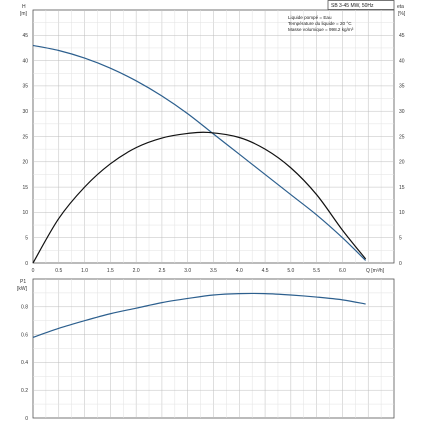  What do you see at coordinates (33, 271) in the screenshot?
I see `x-tick-label: 0` at bounding box center [33, 271].